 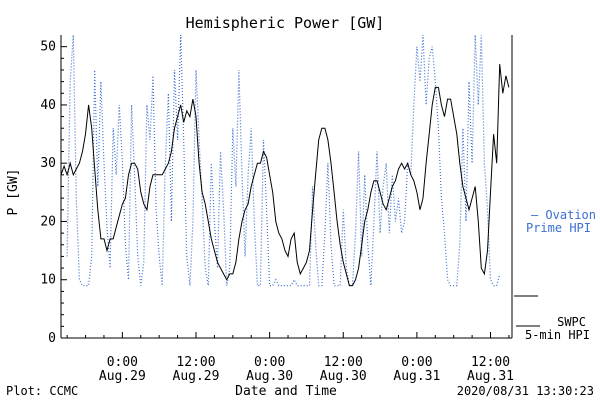 I want to click on x-tick-date-4: Aug.31, so click(x=416, y=376).